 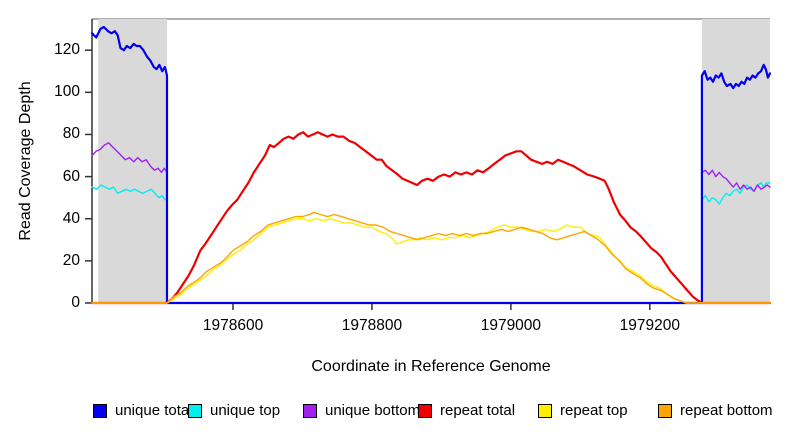 What do you see at coordinates (71, 260) in the screenshot?
I see `y-tick-label: 20` at bounding box center [71, 260].